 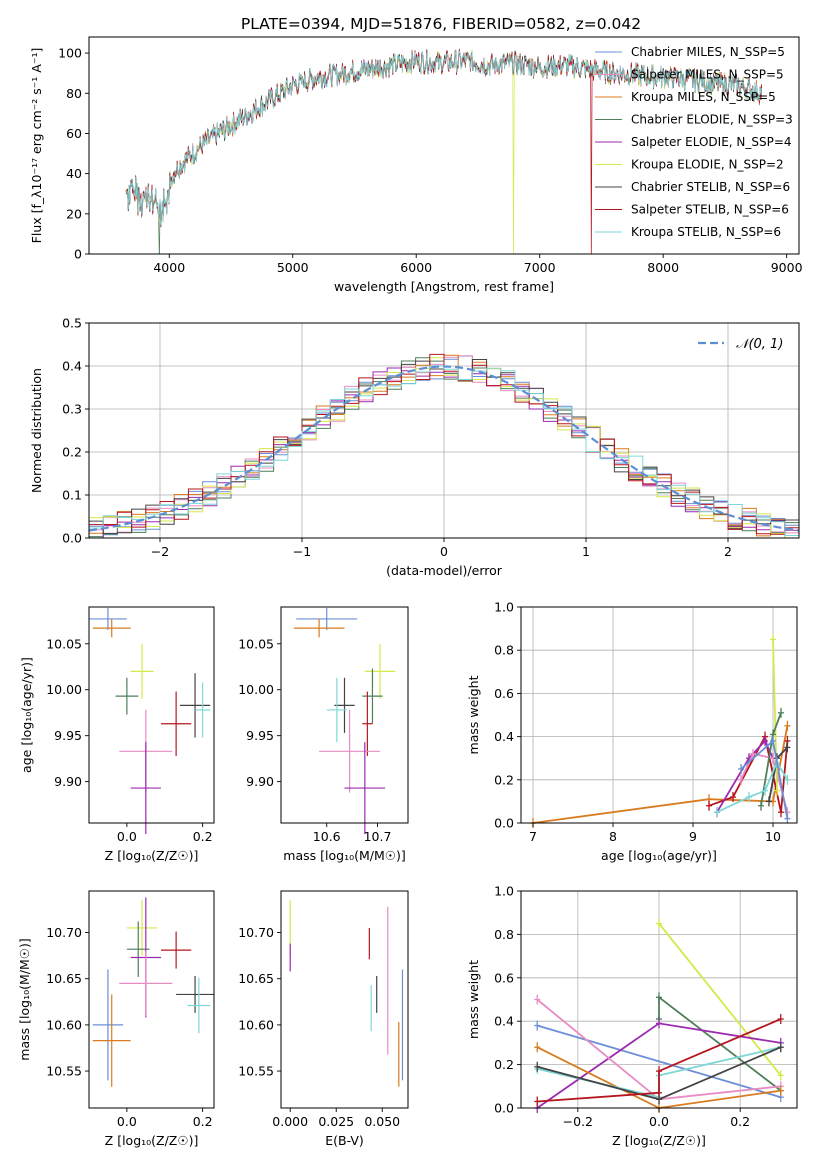 What do you see at coordinates (378, 836) in the screenshot?
I see `x-tick-label: 10.7` at bounding box center [378, 836].